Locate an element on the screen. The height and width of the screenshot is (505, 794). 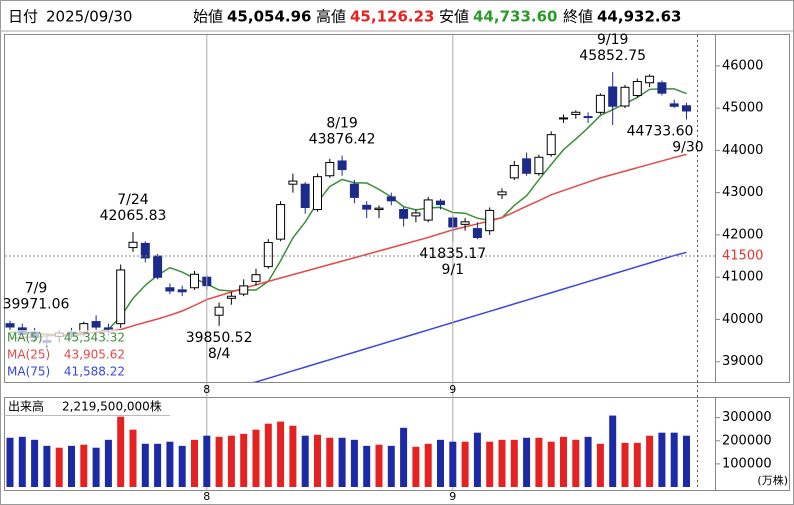
y-tick-label: 42000 is located at coordinates (742, 234).